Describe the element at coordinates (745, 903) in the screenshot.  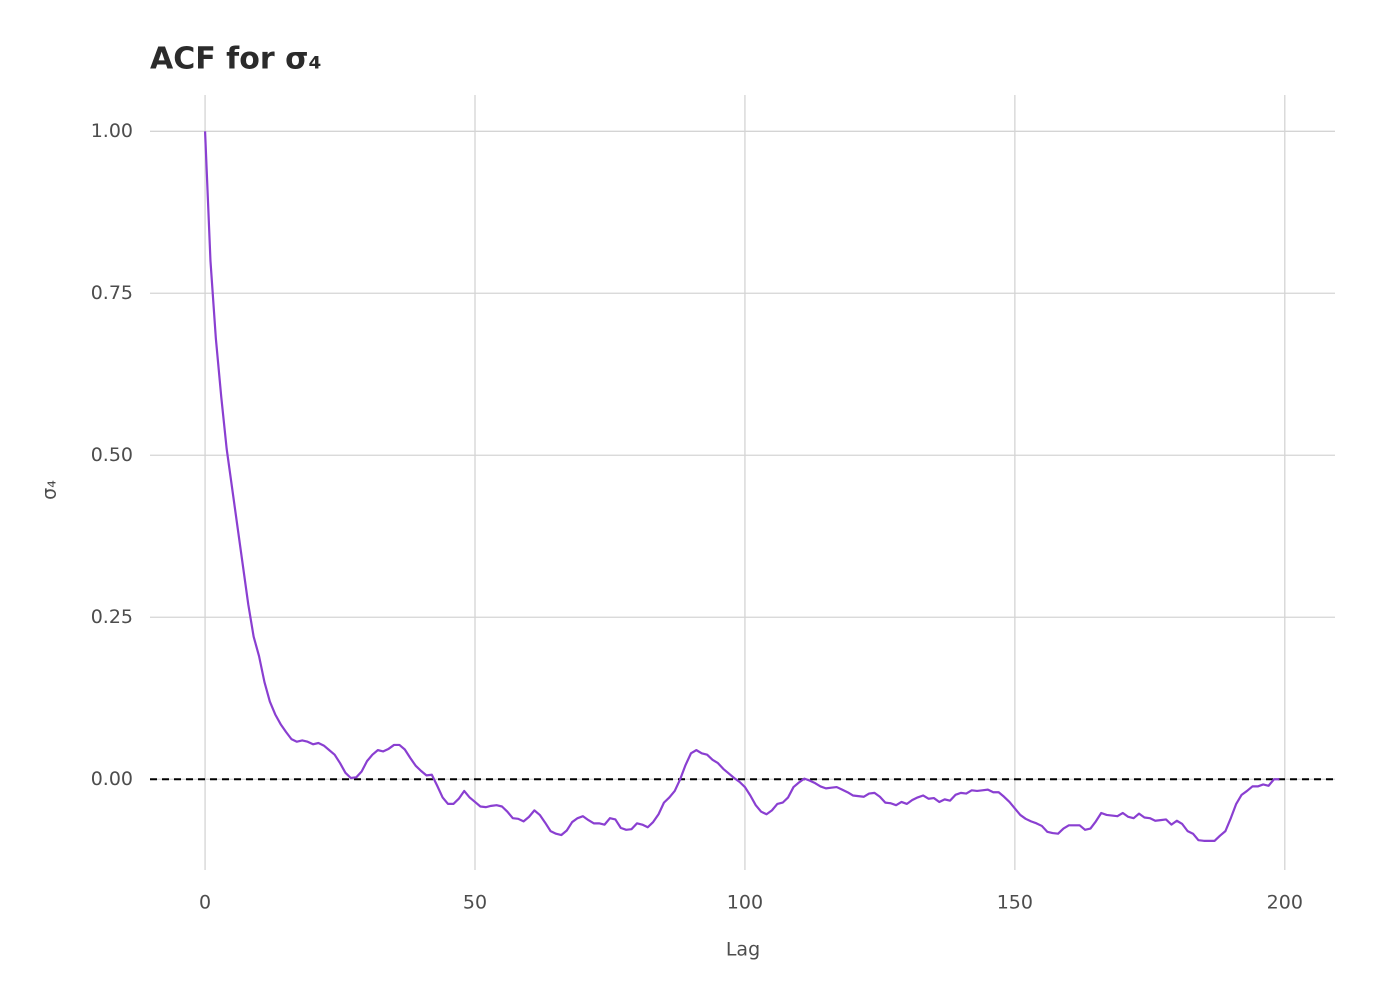
I see `x-tick-label: 100` at that location.